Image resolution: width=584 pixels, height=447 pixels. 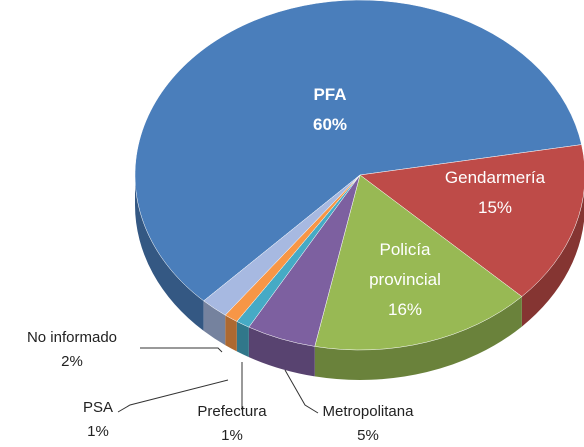 What do you see at coordinates (330, 94) in the screenshot?
I see `category-label: PFA` at bounding box center [330, 94].